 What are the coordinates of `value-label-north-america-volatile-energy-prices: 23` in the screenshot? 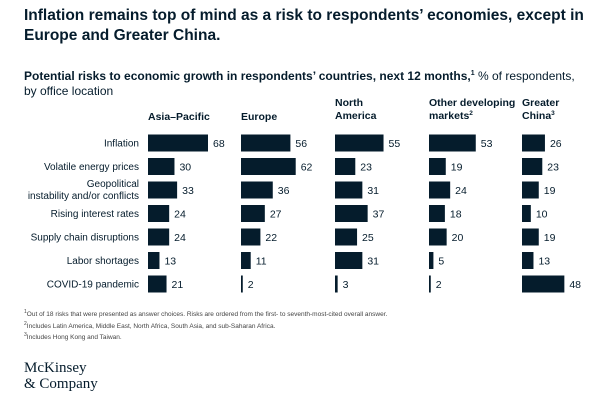 It's located at (366, 168).